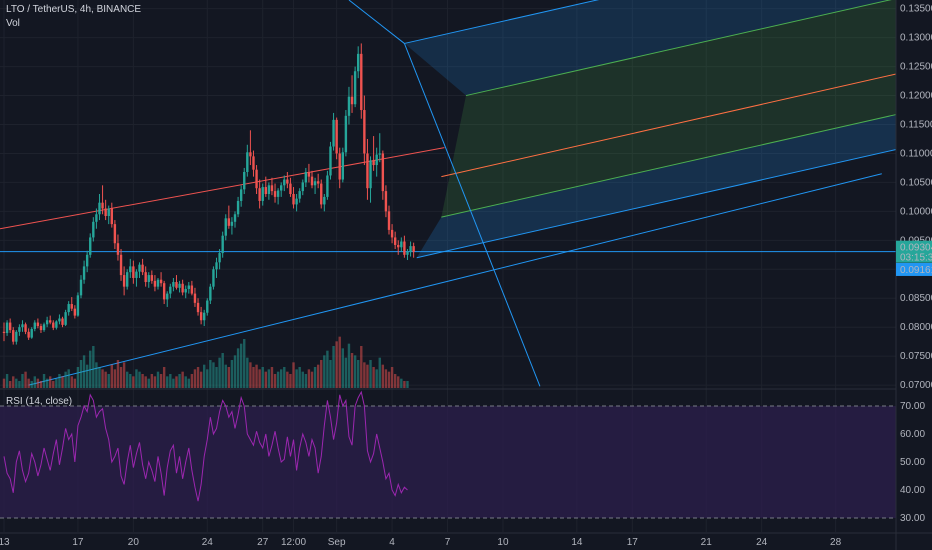 Image resolution: width=932 pixels, height=550 pixels. I want to click on bar-countdown: 03:15:33, so click(916, 258).